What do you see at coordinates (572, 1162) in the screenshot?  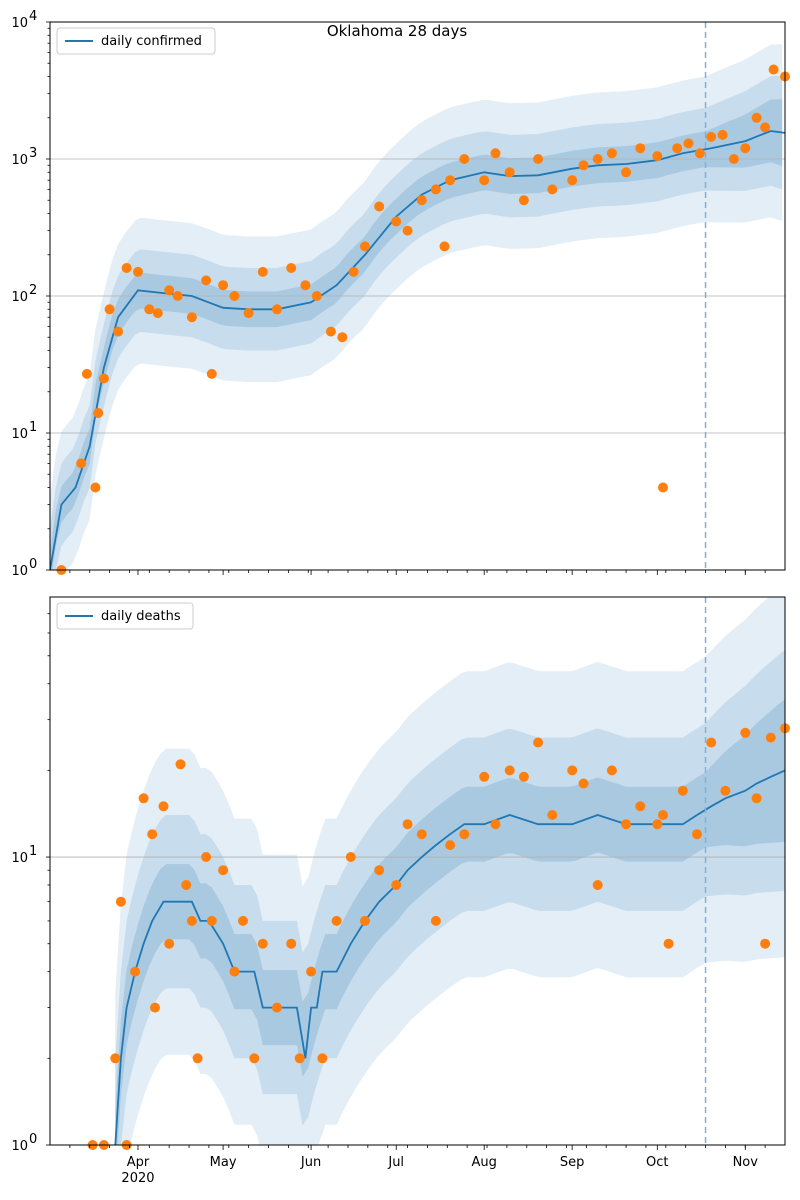 I see `x-tick-label: Sep` at bounding box center [572, 1162].